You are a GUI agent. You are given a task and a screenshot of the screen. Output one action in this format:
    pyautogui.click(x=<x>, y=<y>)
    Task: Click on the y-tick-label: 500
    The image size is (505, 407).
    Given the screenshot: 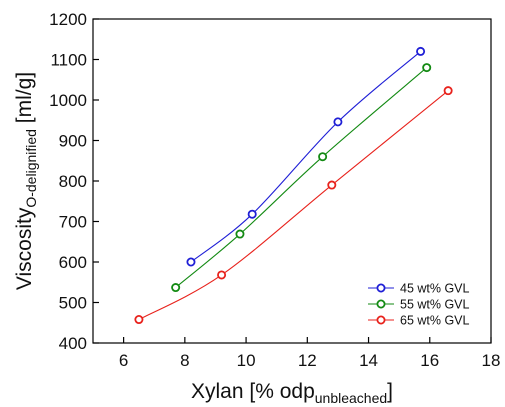 What is the action you would take?
    pyautogui.click(x=73, y=303)
    